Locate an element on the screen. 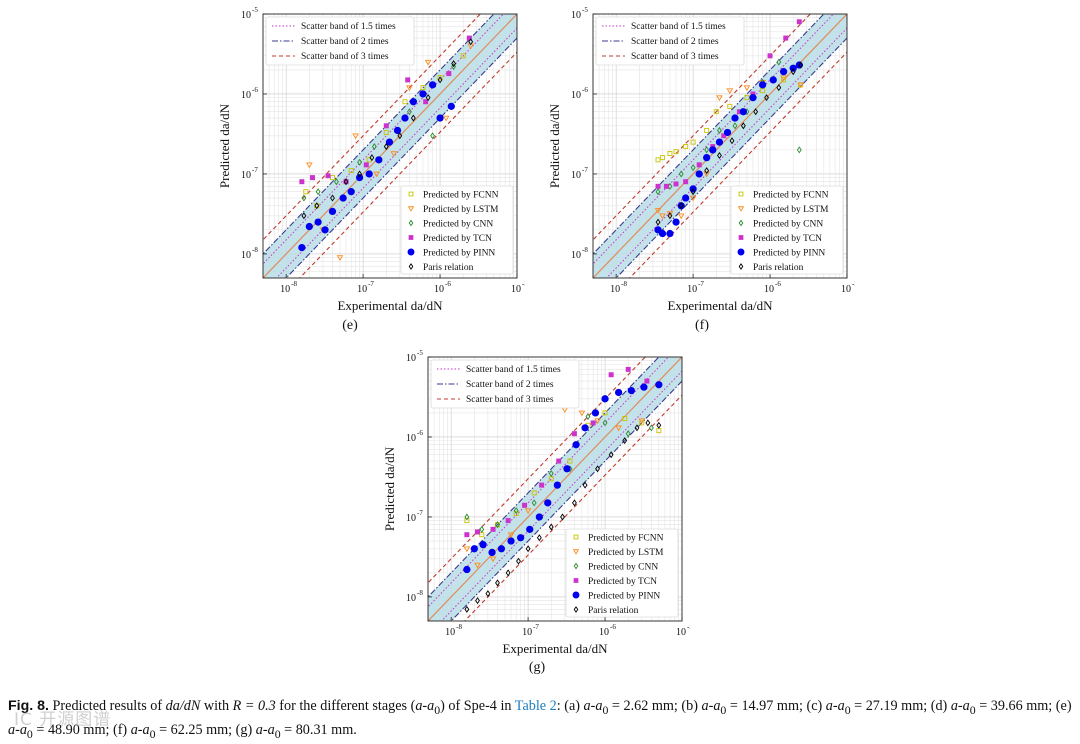 The height and width of the screenshot is (744, 1080). y-tick-exponent: -8 is located at coordinates (420, 593).